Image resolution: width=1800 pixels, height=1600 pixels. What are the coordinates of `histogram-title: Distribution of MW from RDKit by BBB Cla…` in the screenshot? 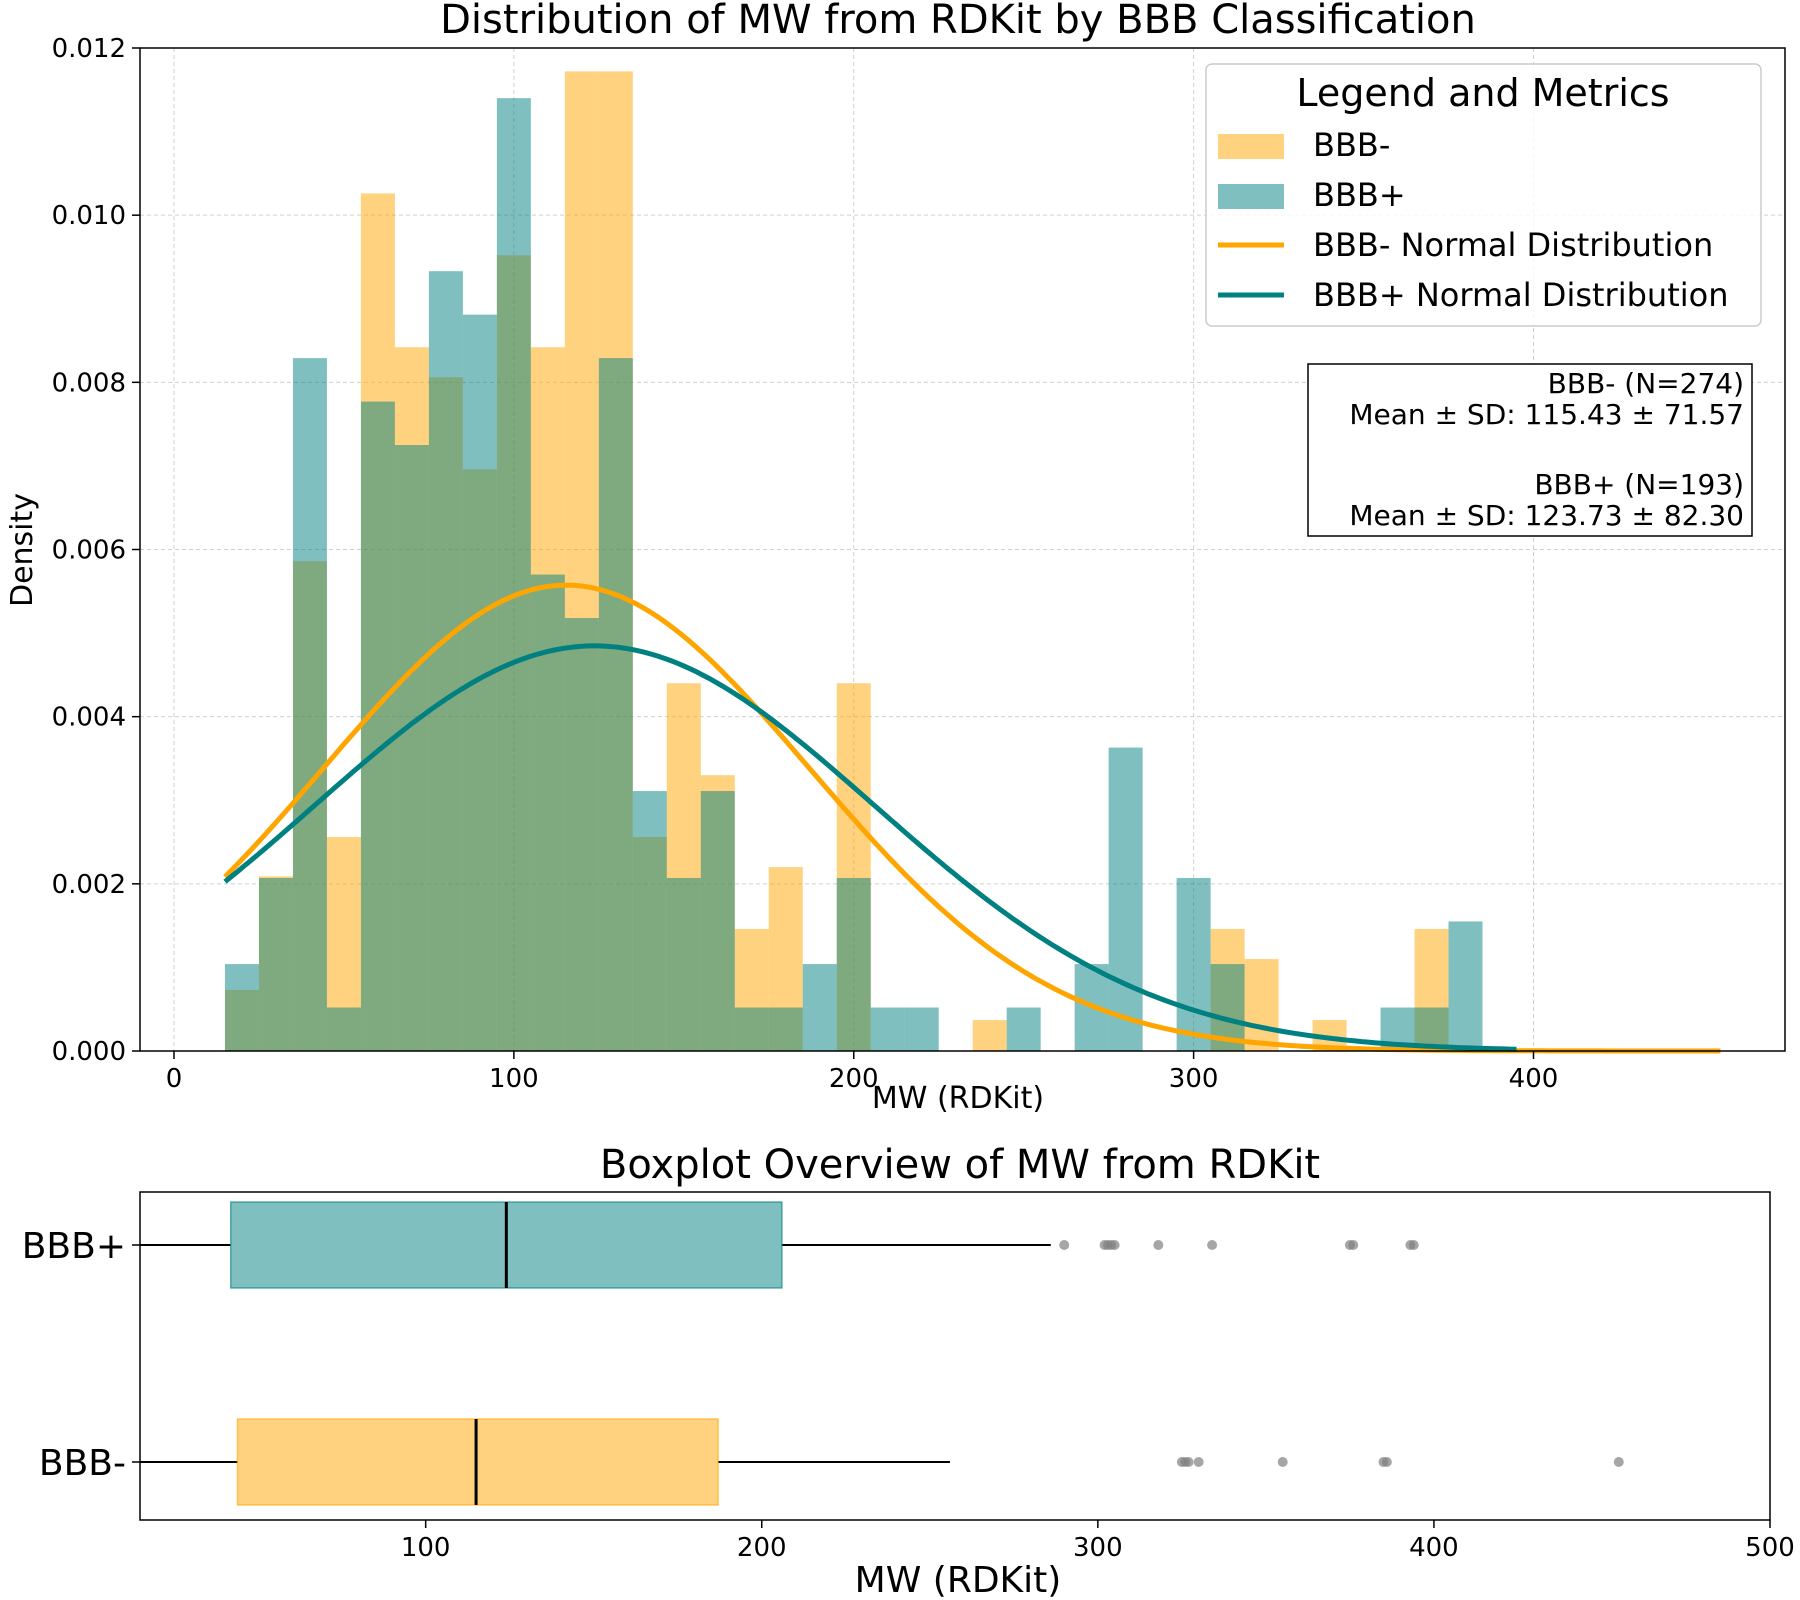 It's located at (958, 21).